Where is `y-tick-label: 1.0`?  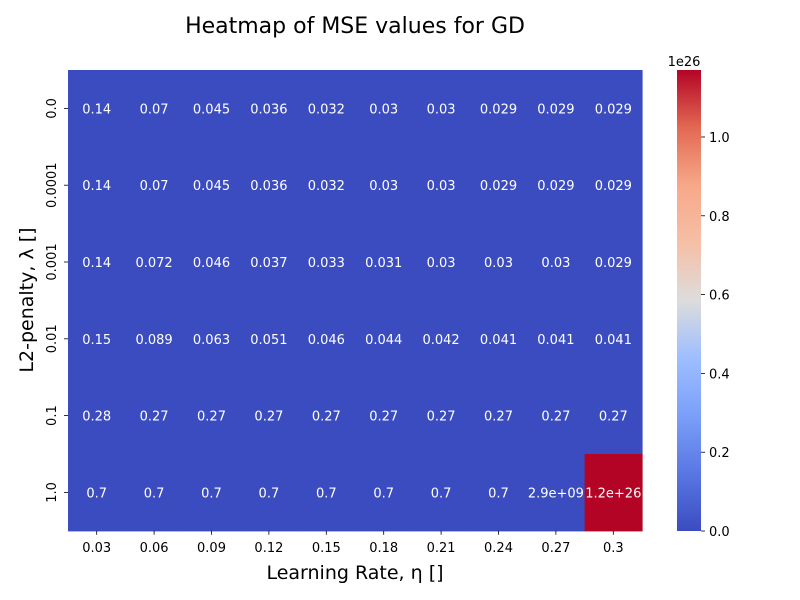
y-tick-label: 1.0 is located at coordinates (52, 492).